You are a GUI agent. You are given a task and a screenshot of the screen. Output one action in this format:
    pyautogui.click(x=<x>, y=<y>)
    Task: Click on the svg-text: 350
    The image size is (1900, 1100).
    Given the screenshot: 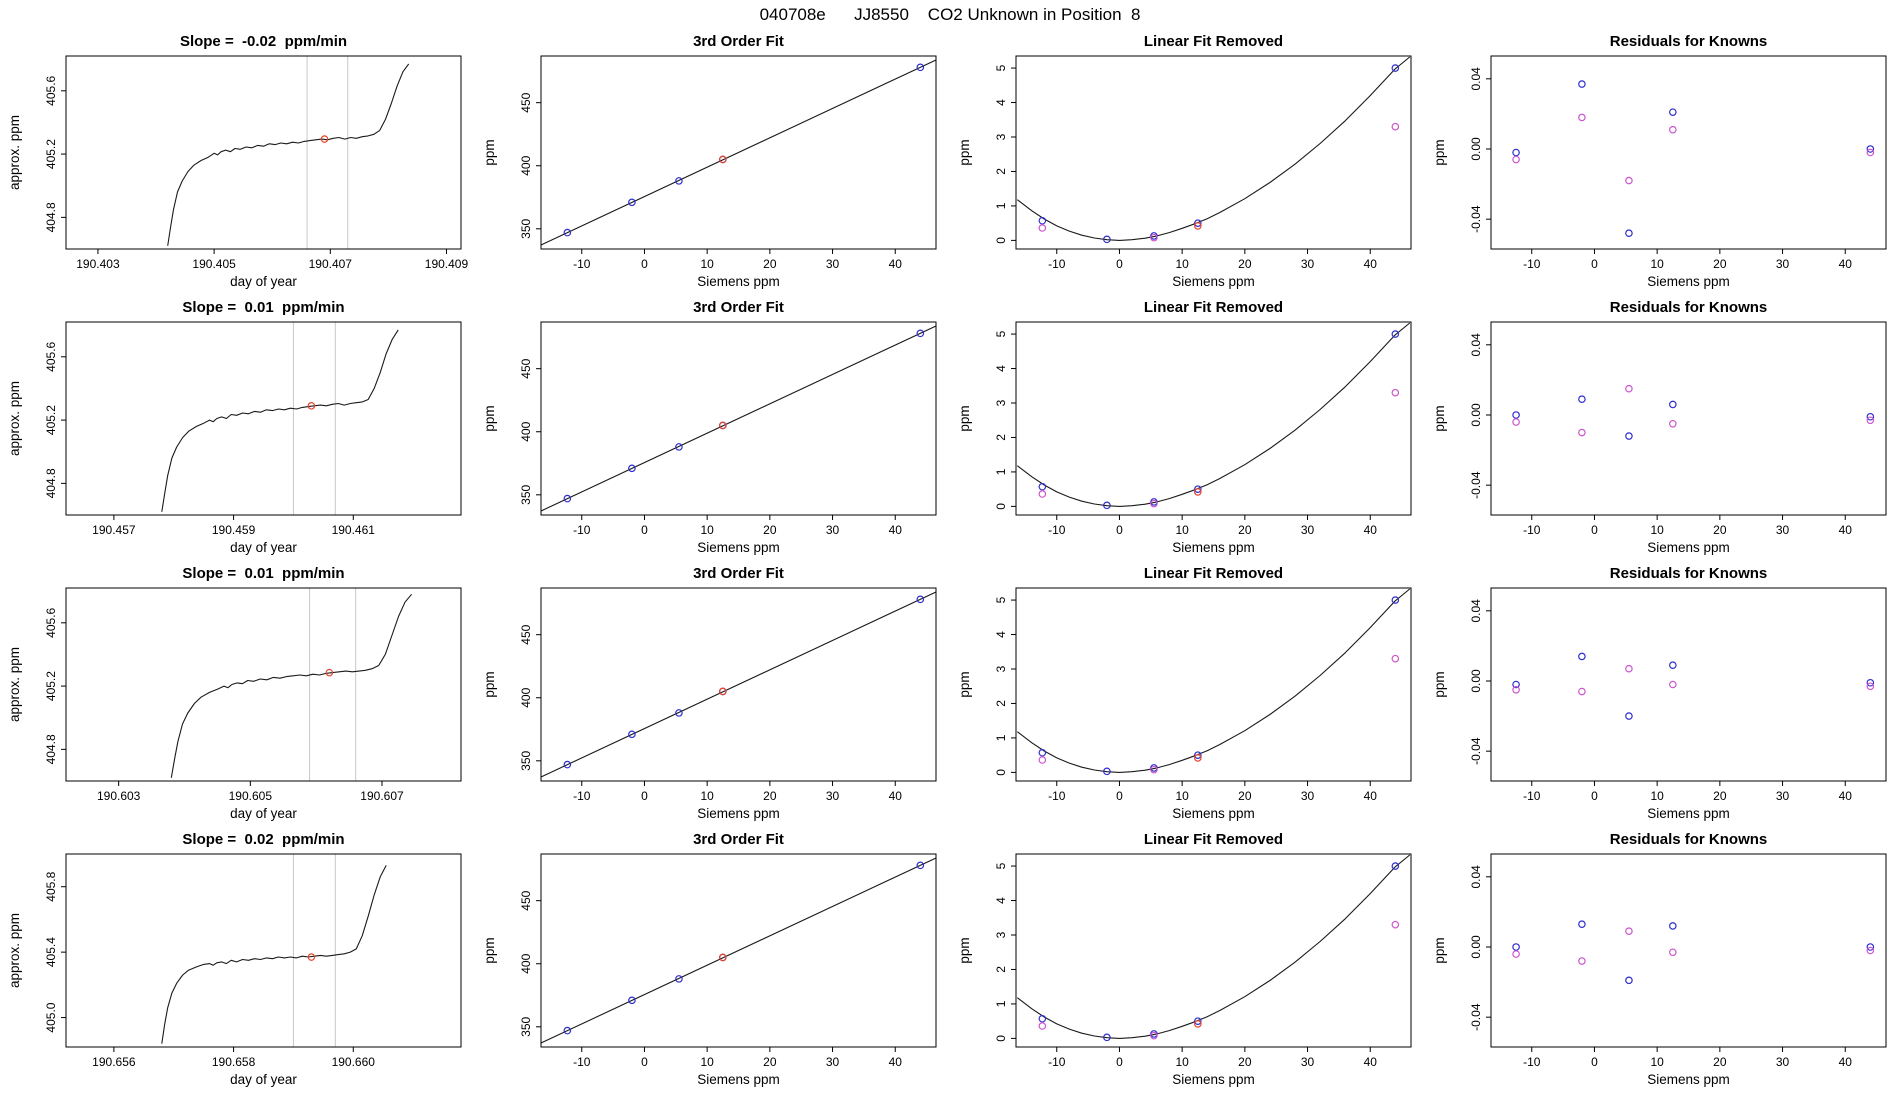 What is the action you would take?
    pyautogui.click(x=526, y=1026)
    